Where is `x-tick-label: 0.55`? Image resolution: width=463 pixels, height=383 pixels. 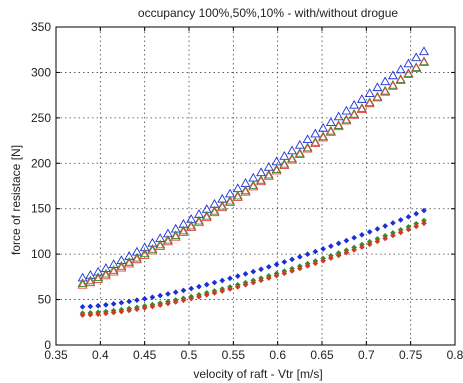 x-tick-label: 0.55 is located at coordinates (234, 355).